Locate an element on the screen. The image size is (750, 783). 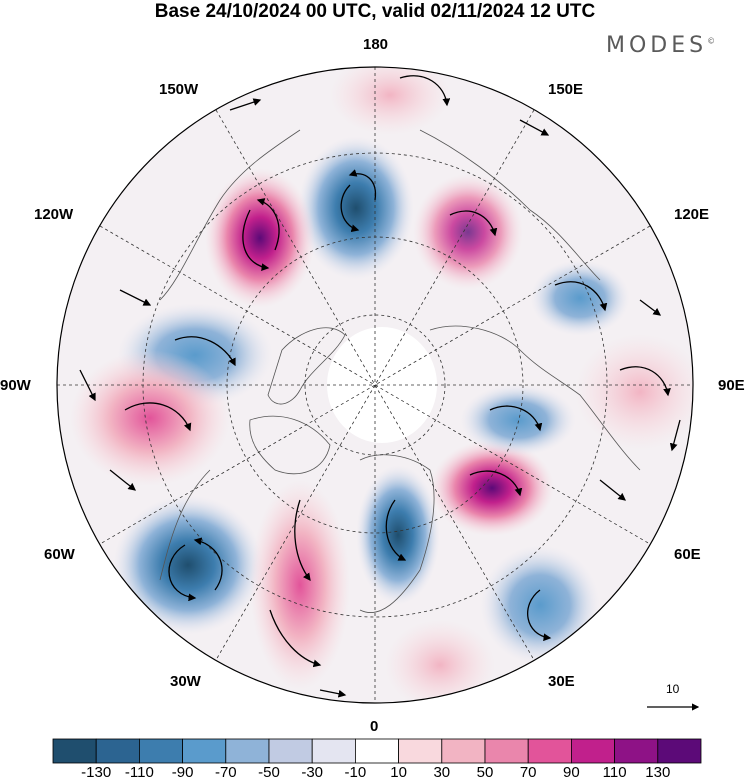
colorbar-tick-label: 50 is located at coordinates (485, 772).